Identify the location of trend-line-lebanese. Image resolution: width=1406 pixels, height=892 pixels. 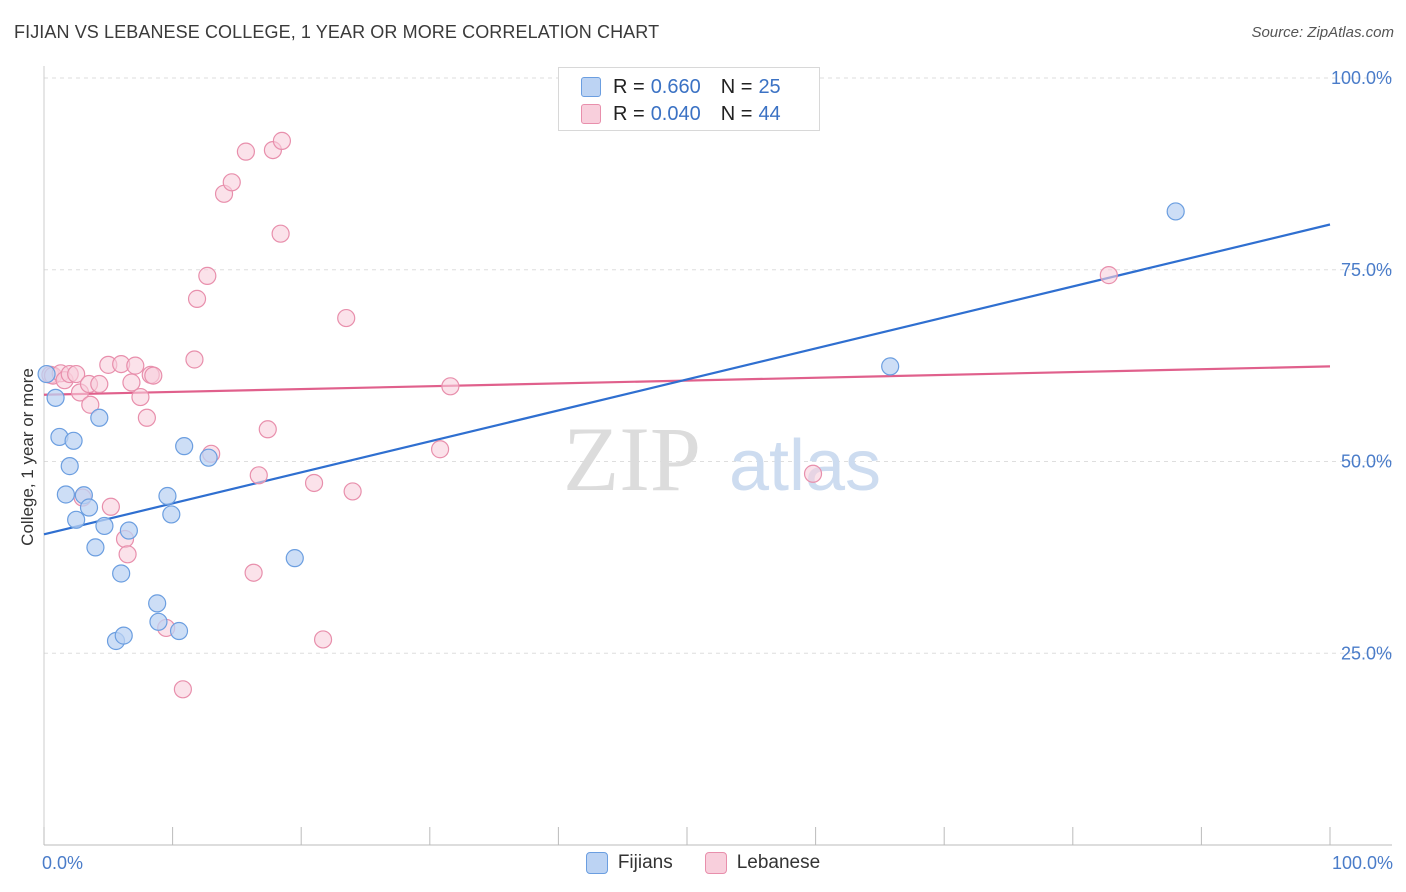
(687, 380).